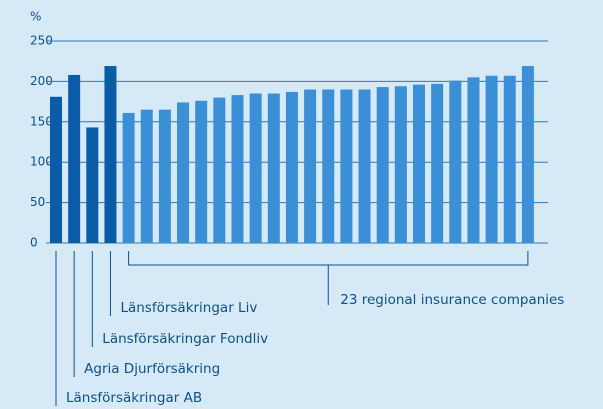 The image size is (603, 409). What do you see at coordinates (152, 369) in the screenshot?
I see `category-label: Agria Djurförsäkring` at bounding box center [152, 369].